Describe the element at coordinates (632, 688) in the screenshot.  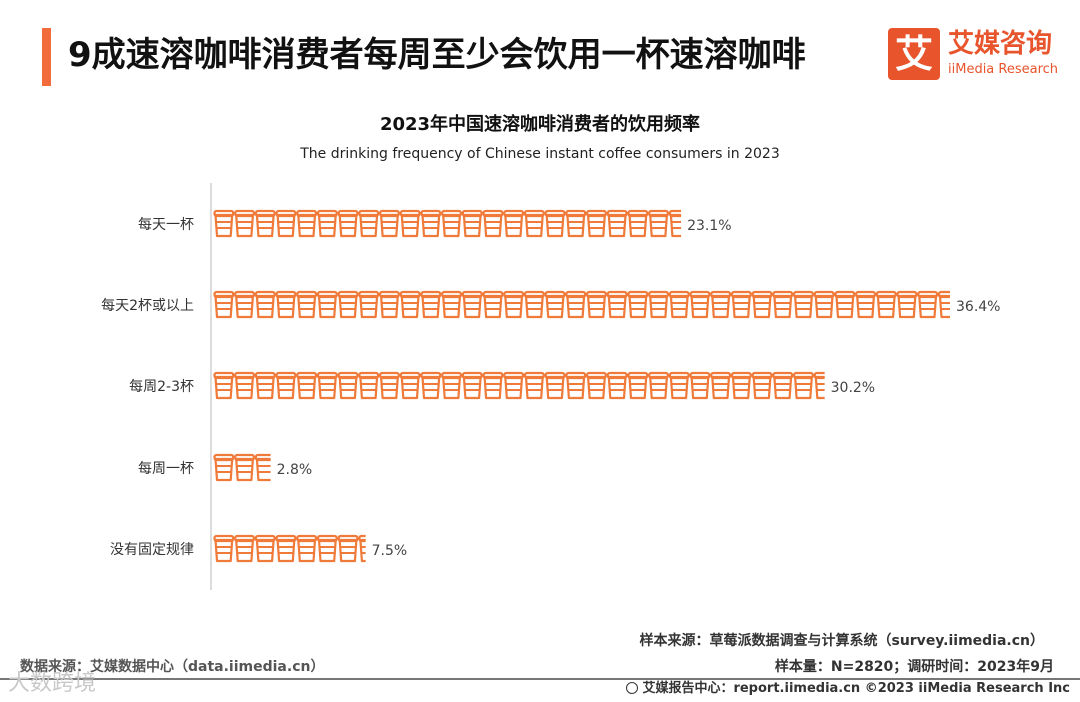
I see `globe-icon` at that location.